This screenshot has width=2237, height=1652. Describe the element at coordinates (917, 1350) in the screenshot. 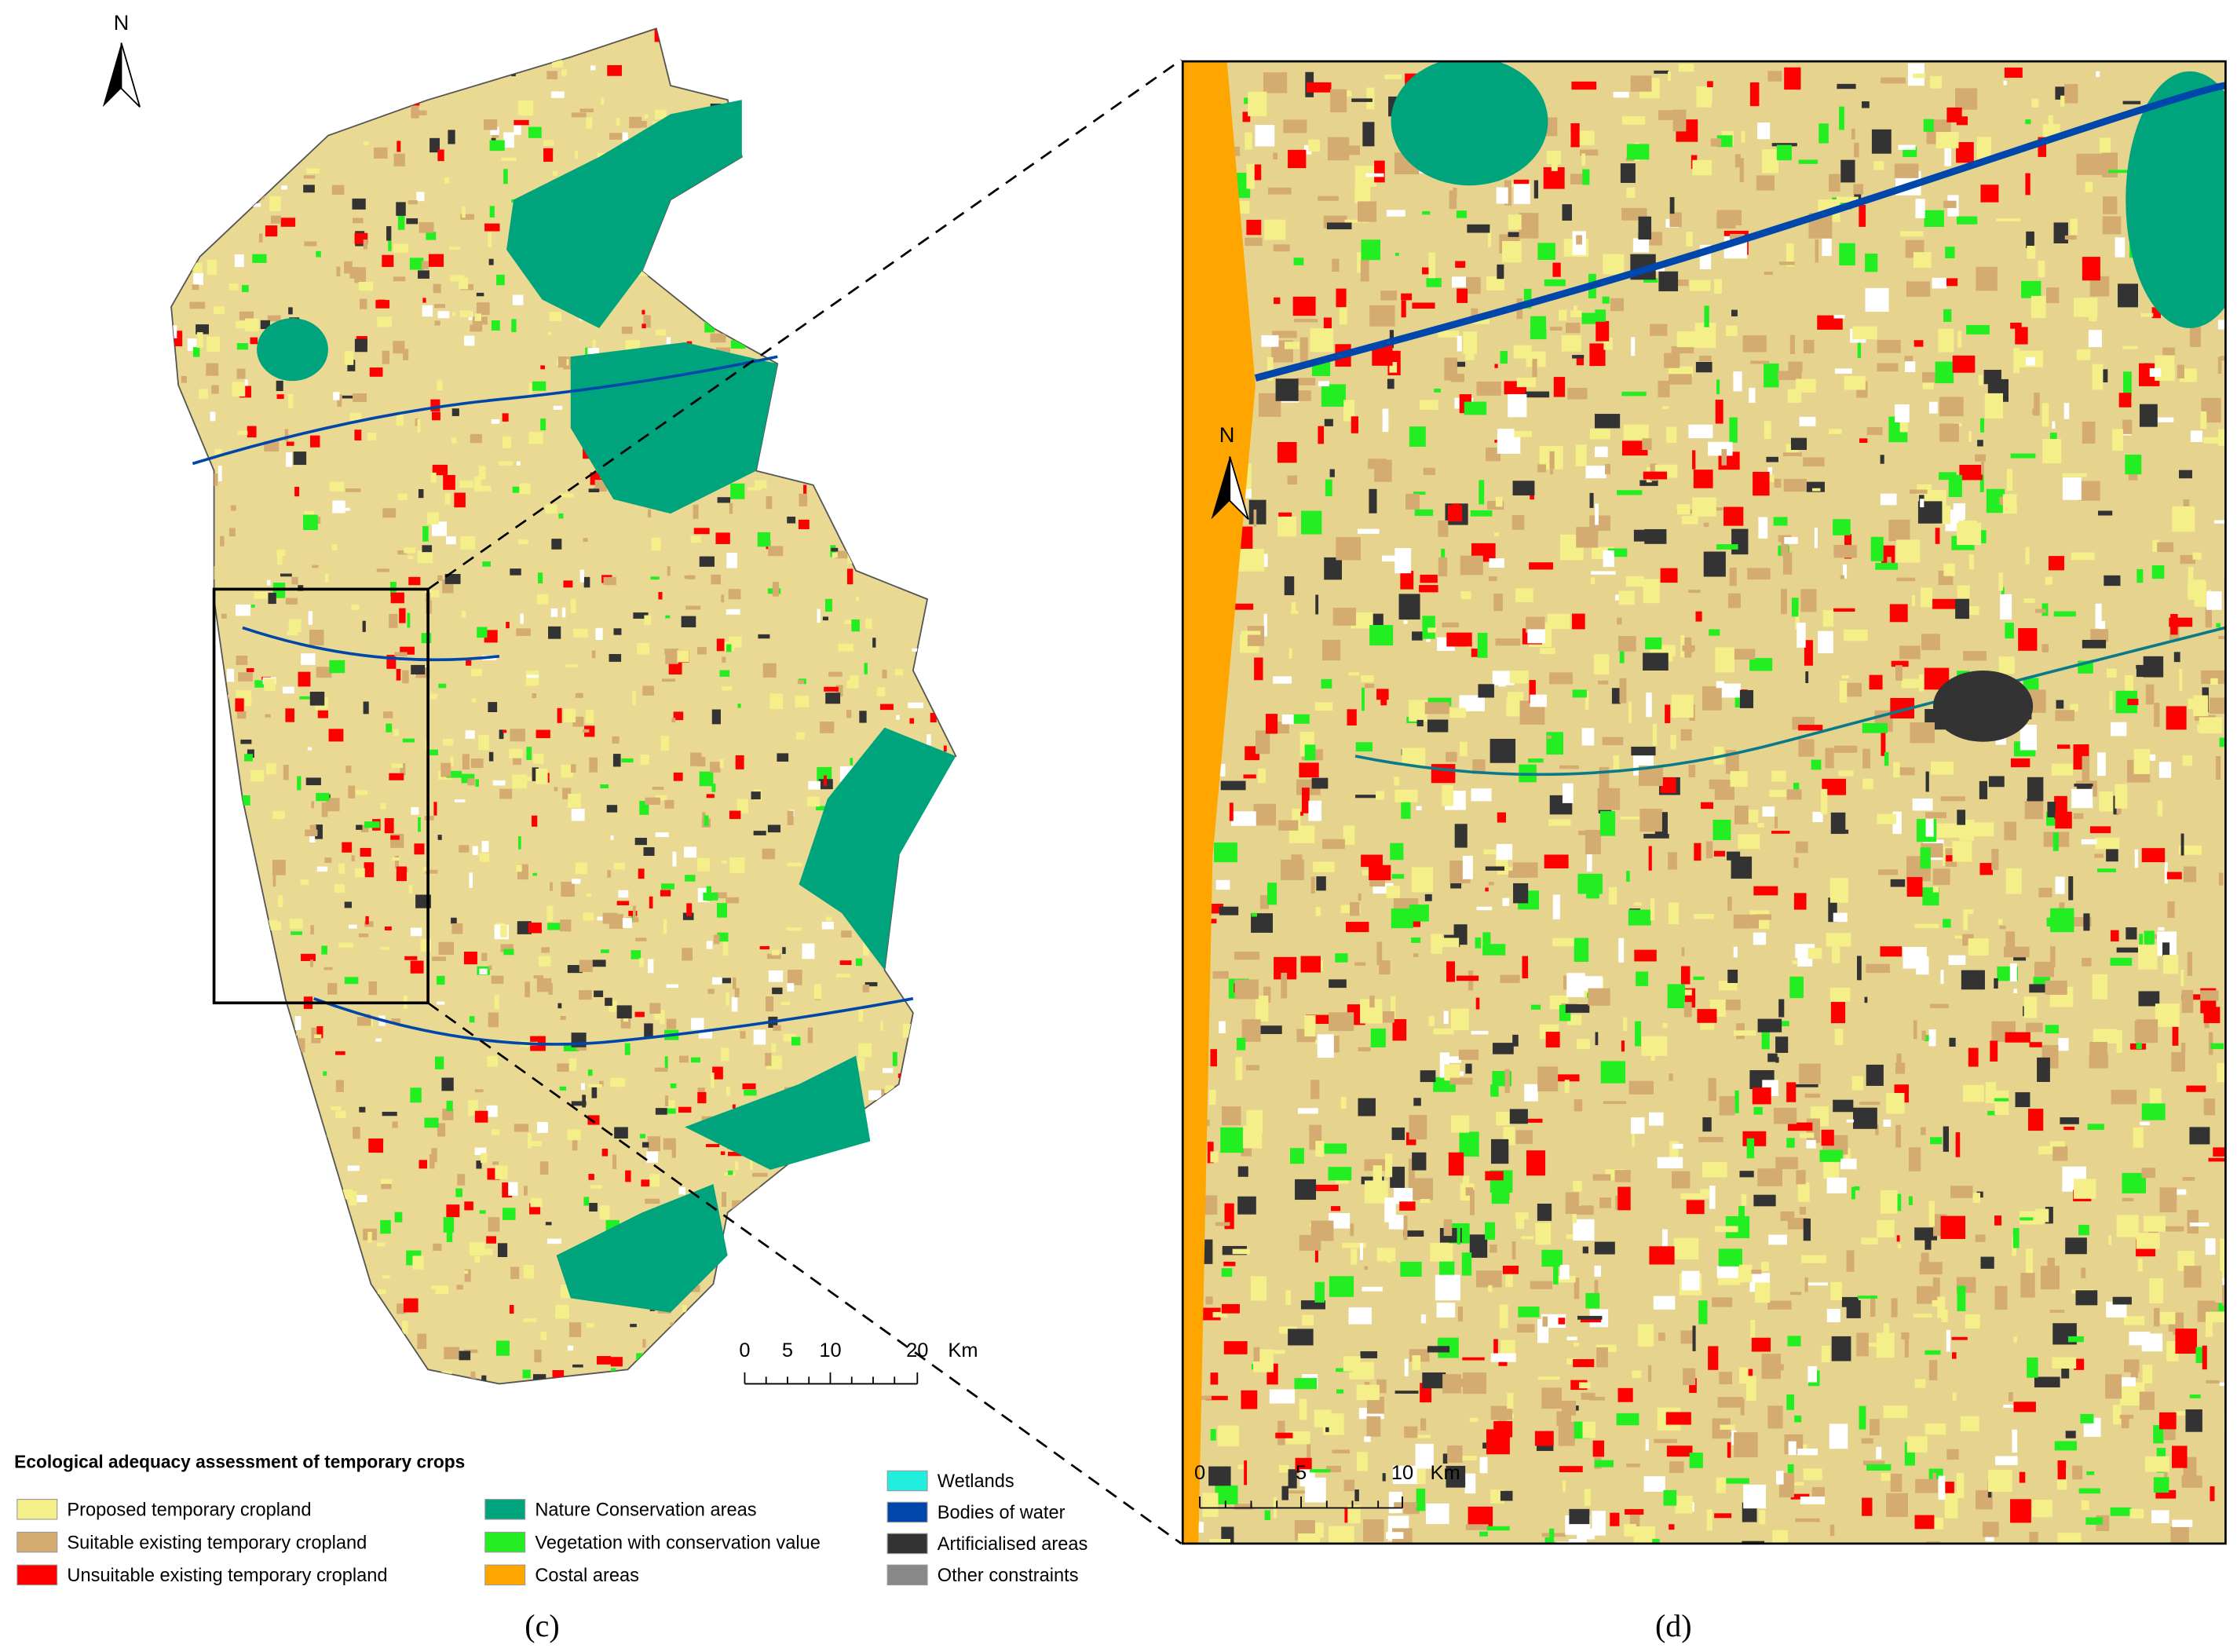

I see `scale-label: 20` at that location.